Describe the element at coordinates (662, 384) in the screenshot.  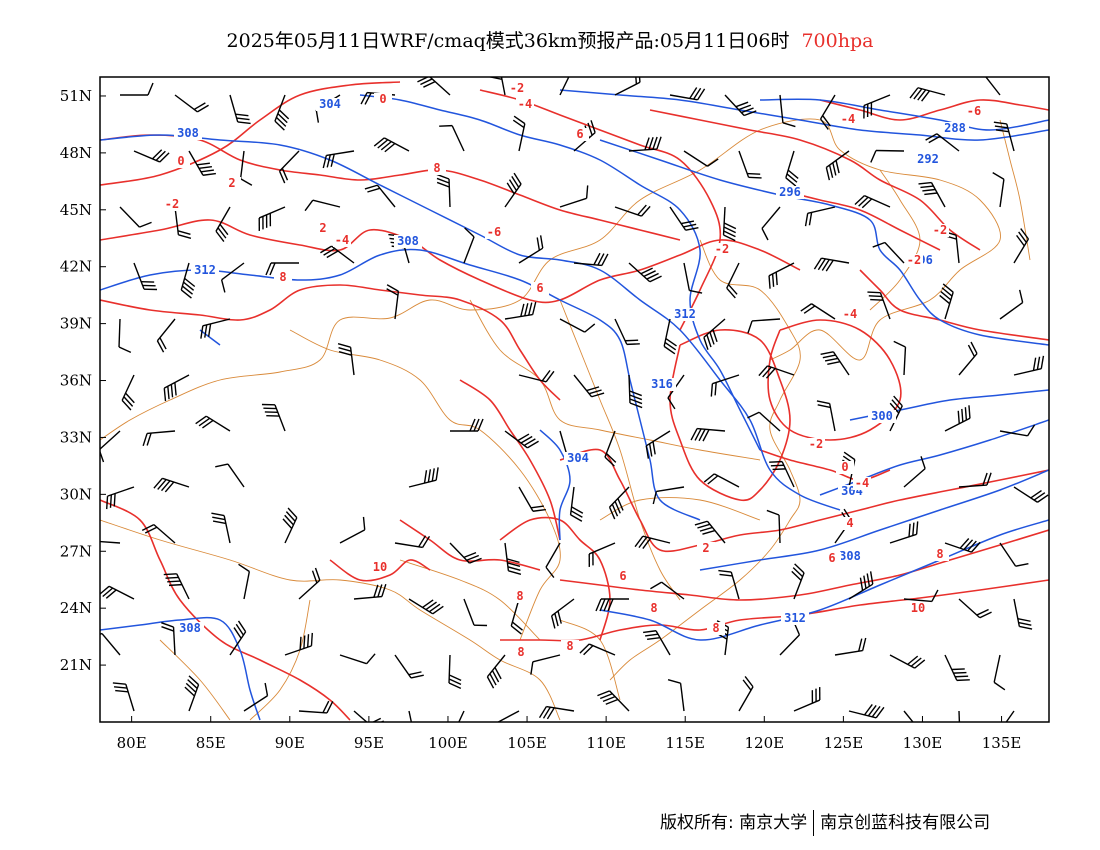
I see `height-label: 316` at that location.